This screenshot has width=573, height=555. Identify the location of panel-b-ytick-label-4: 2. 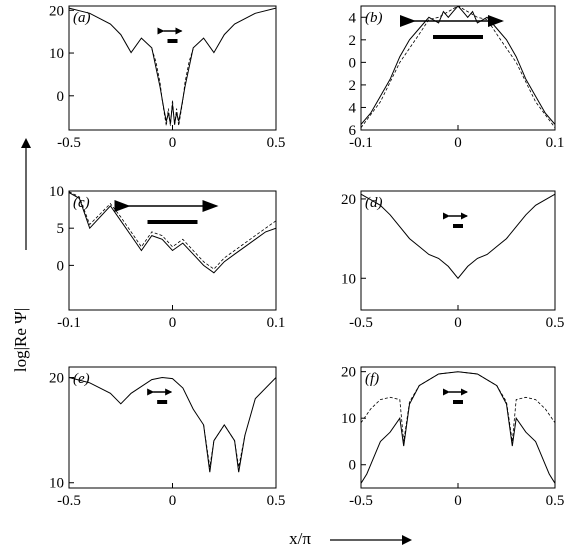
(353, 41).